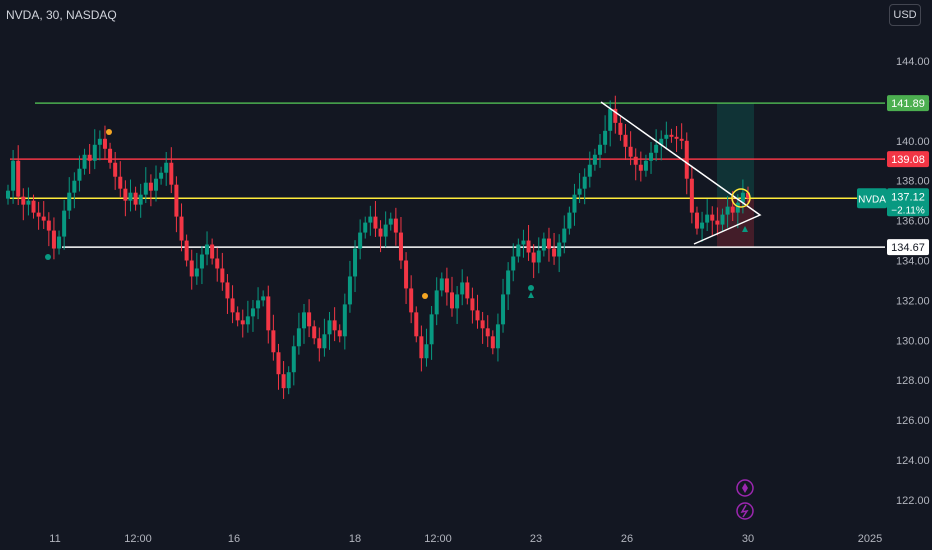 Image resolution: width=932 pixels, height=550 pixels. What do you see at coordinates (913, 262) in the screenshot?
I see `price-tick-label: 134.00` at bounding box center [913, 262].